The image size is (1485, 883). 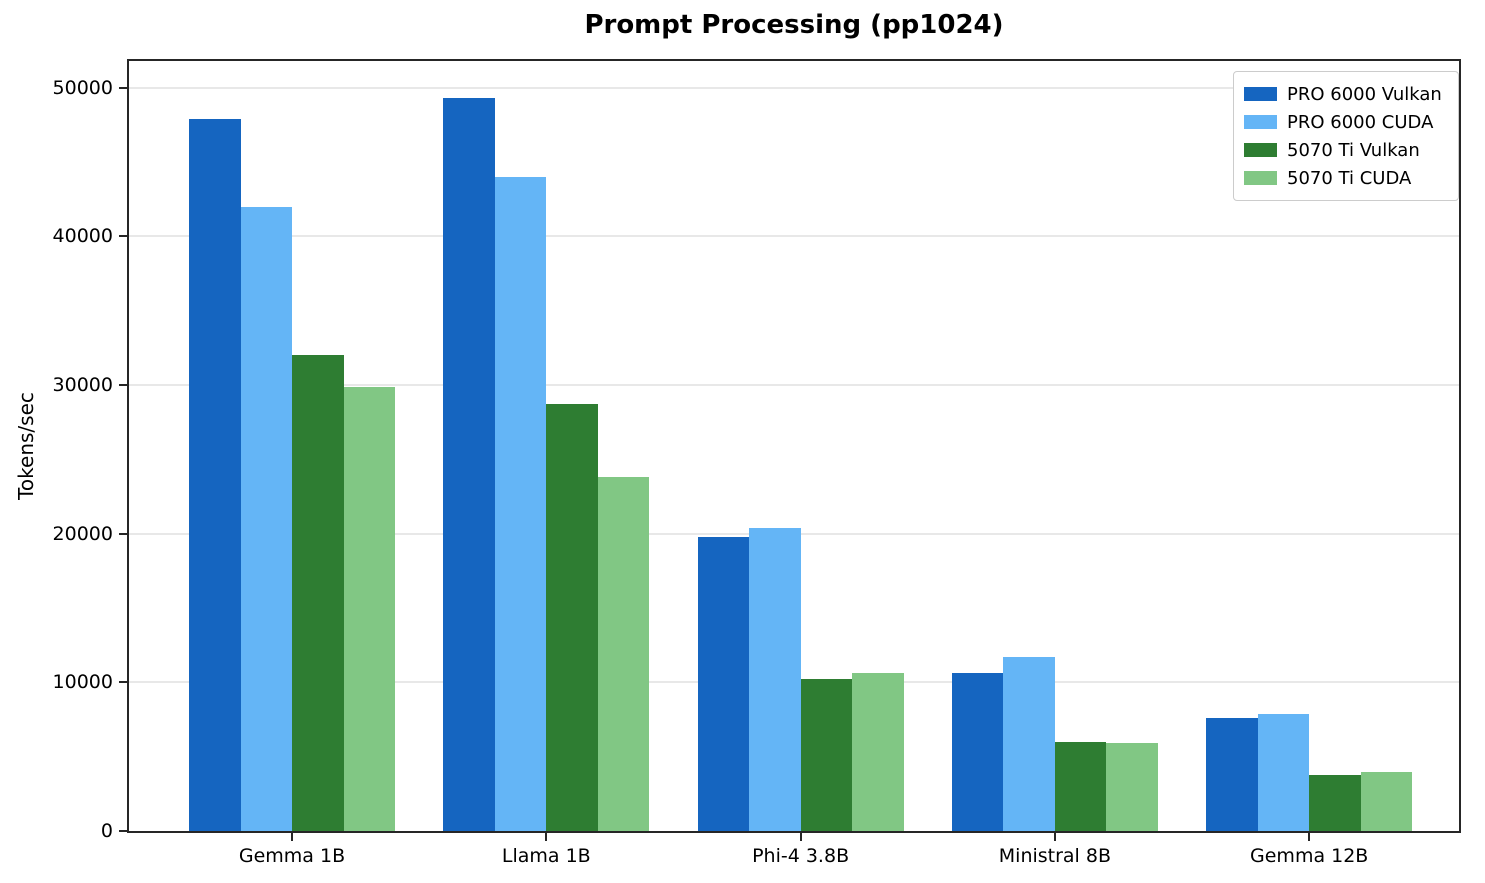 I want to click on y-tick-label: 20000, so click(x=82, y=533).